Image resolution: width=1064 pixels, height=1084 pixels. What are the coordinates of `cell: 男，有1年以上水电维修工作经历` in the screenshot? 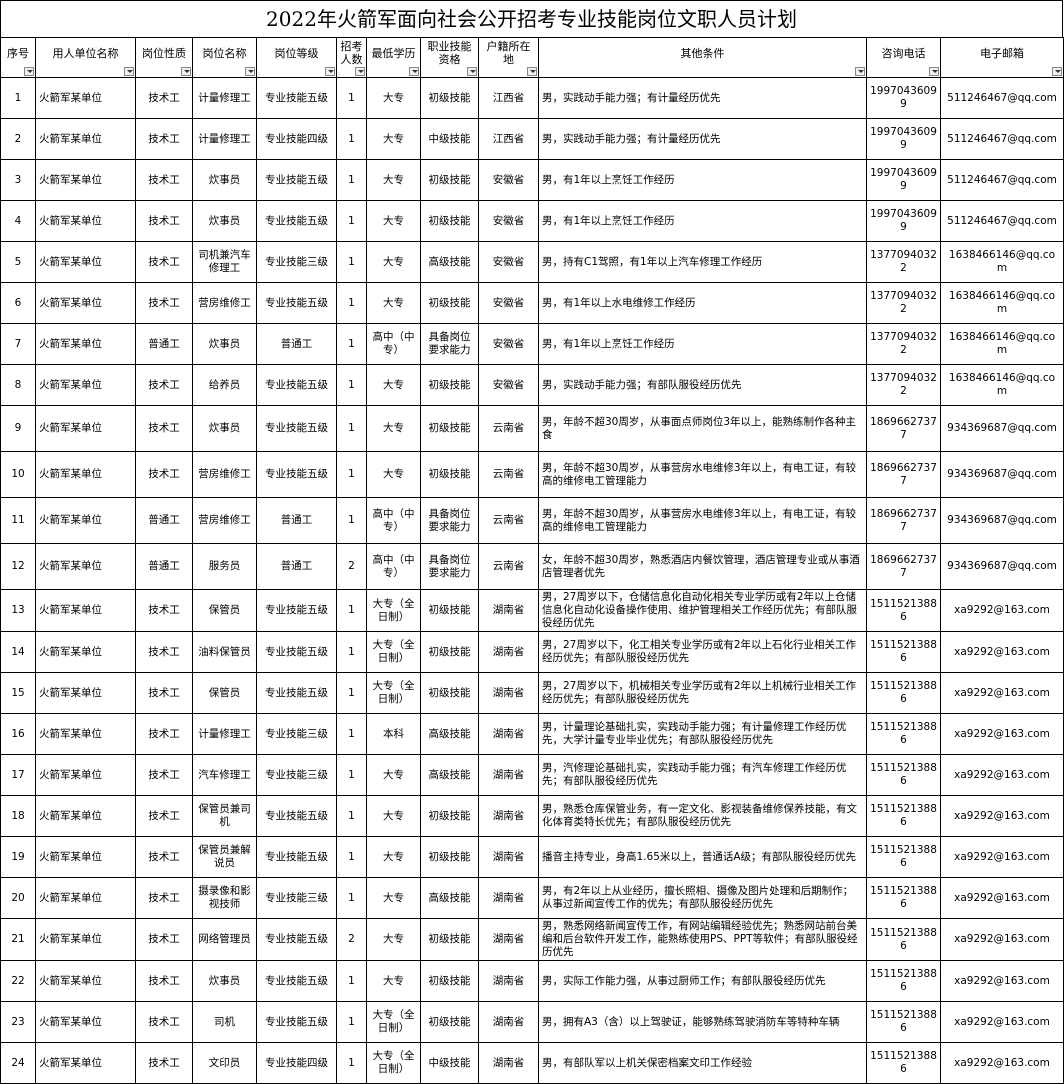 It's located at (702, 303).